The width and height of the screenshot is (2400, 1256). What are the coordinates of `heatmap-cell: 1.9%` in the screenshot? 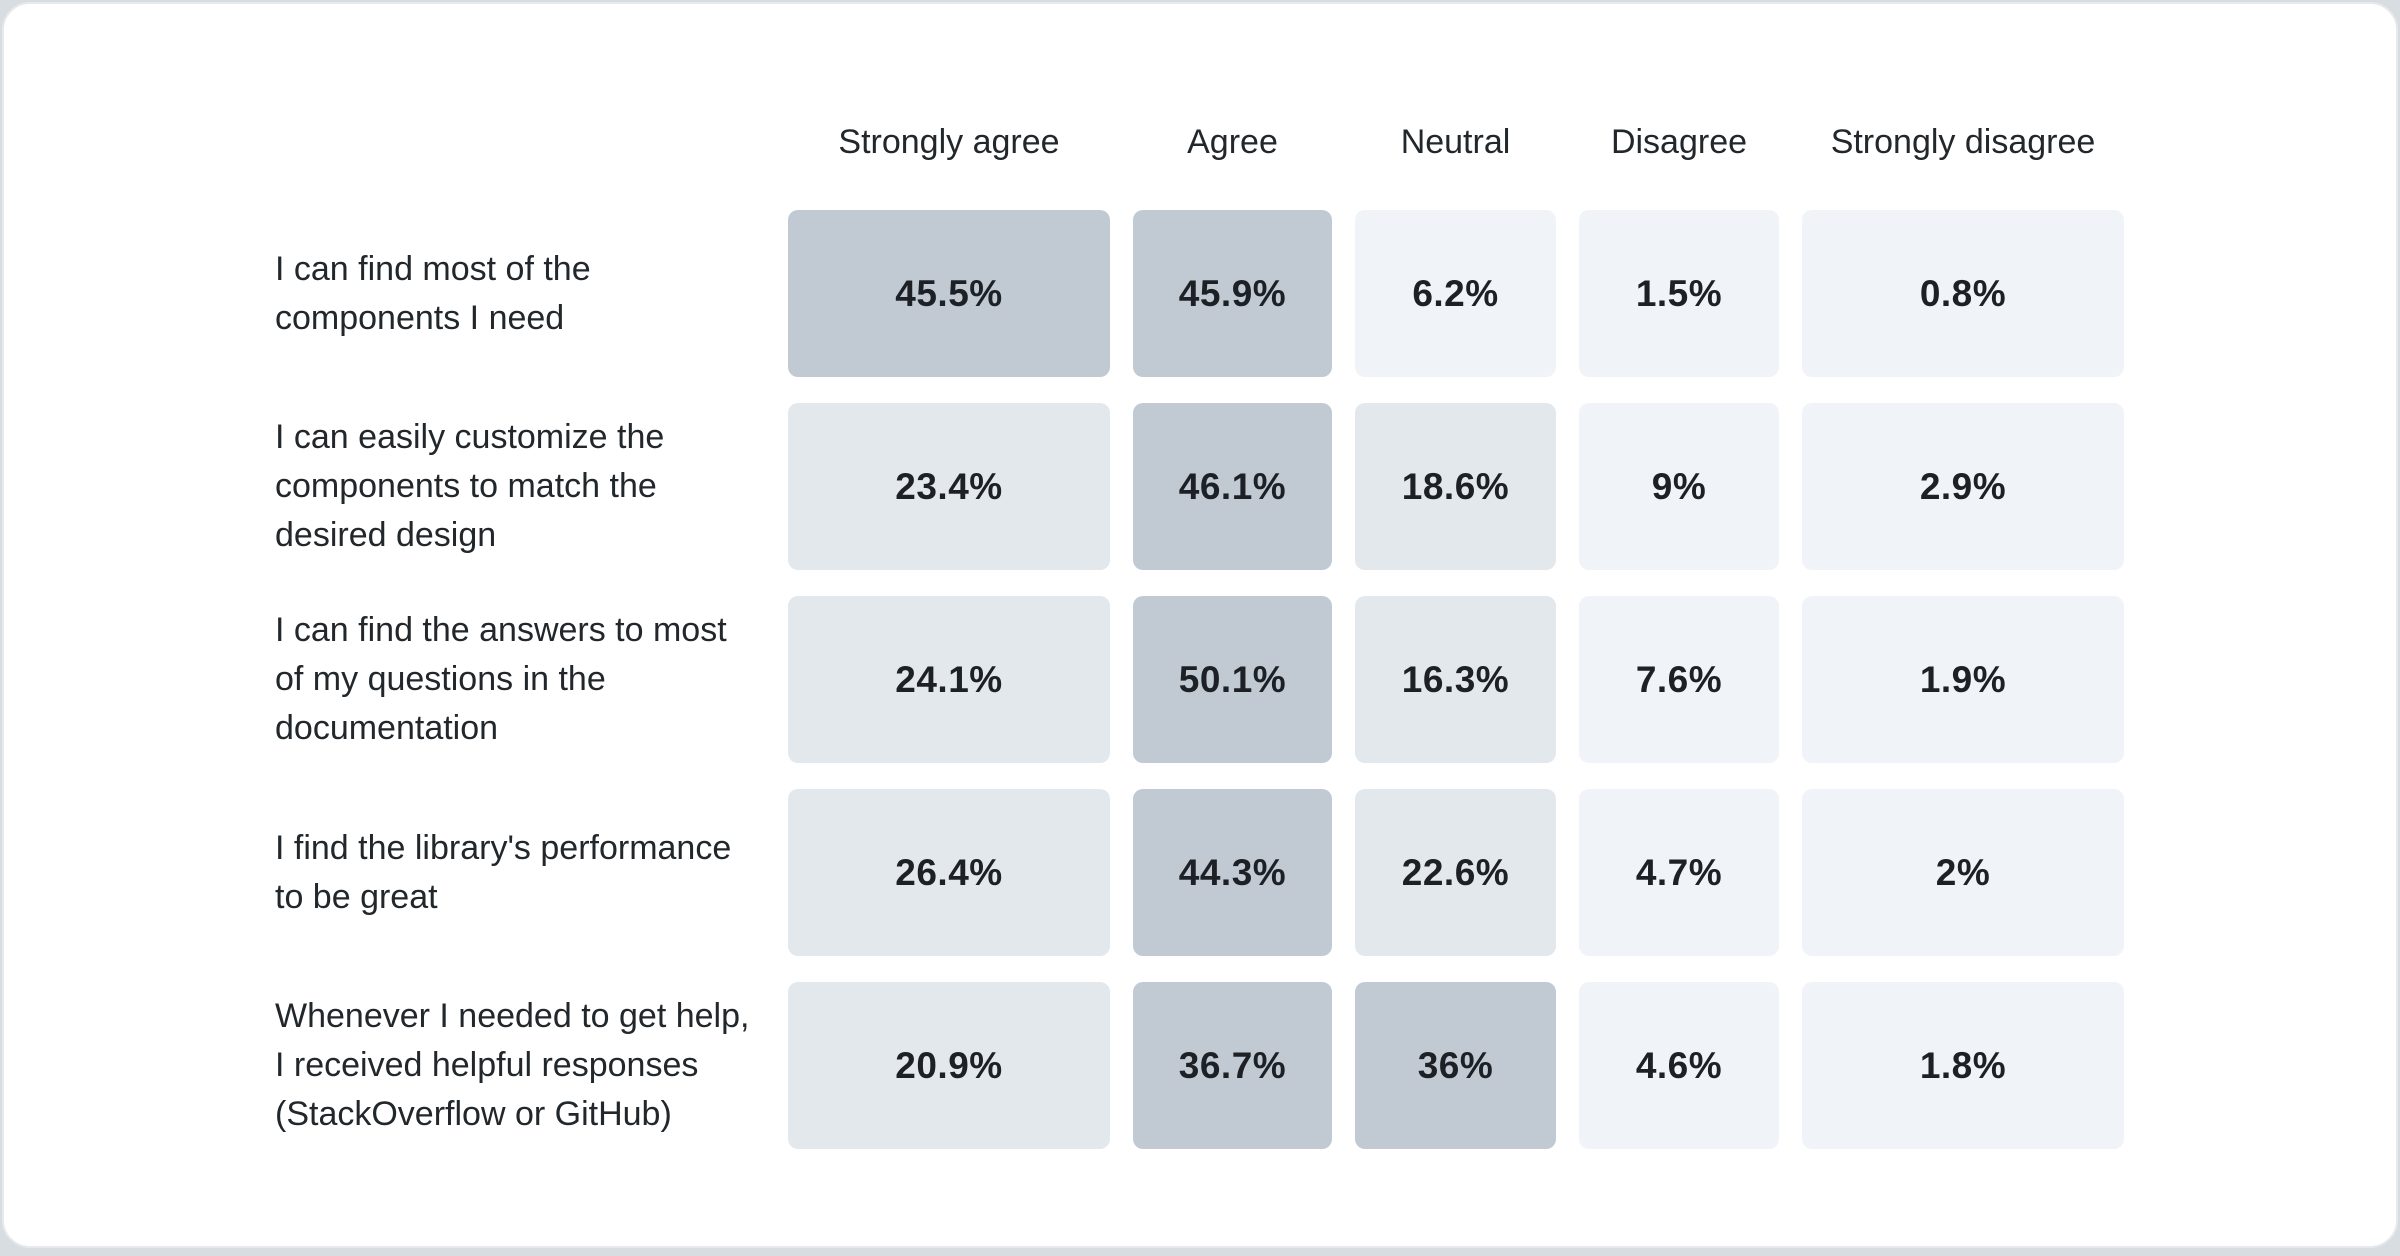 It's located at (1963, 679).